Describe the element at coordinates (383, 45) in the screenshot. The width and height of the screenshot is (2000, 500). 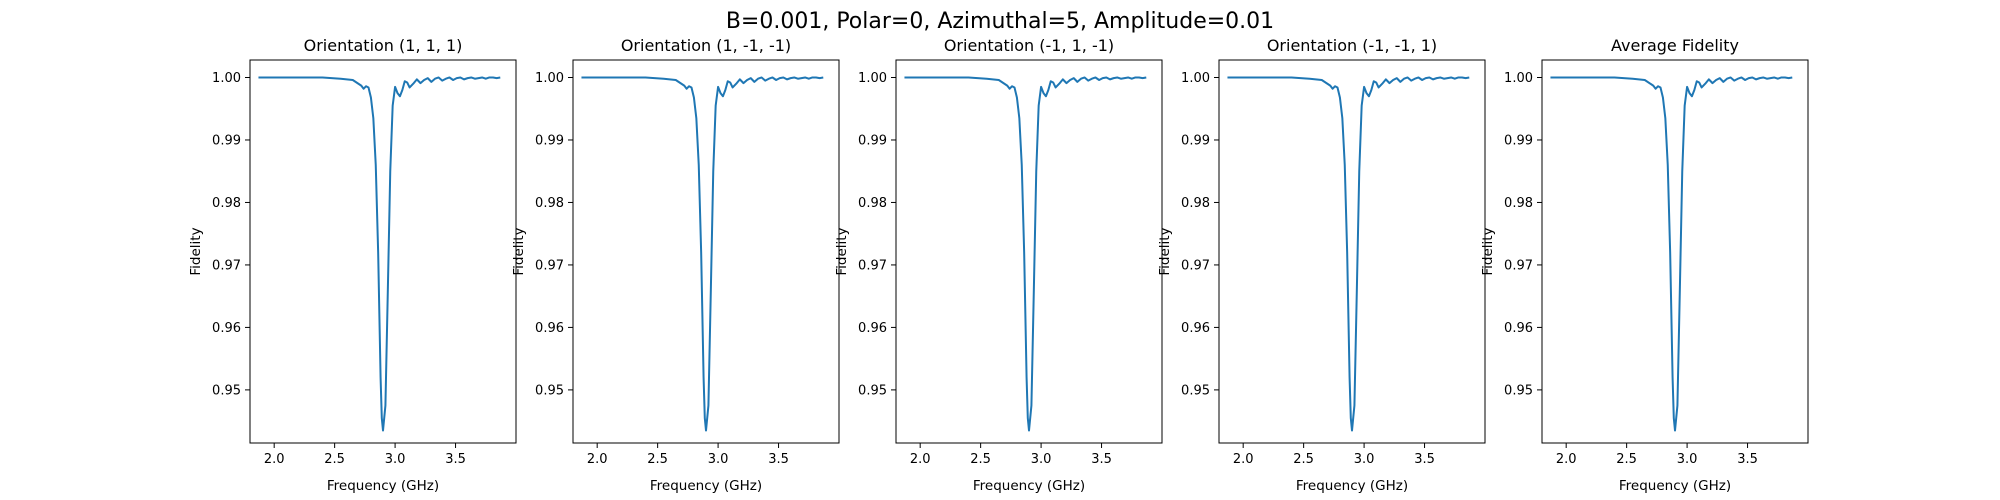
I see `subplot-title: Orientation (1, 1, 1)` at that location.